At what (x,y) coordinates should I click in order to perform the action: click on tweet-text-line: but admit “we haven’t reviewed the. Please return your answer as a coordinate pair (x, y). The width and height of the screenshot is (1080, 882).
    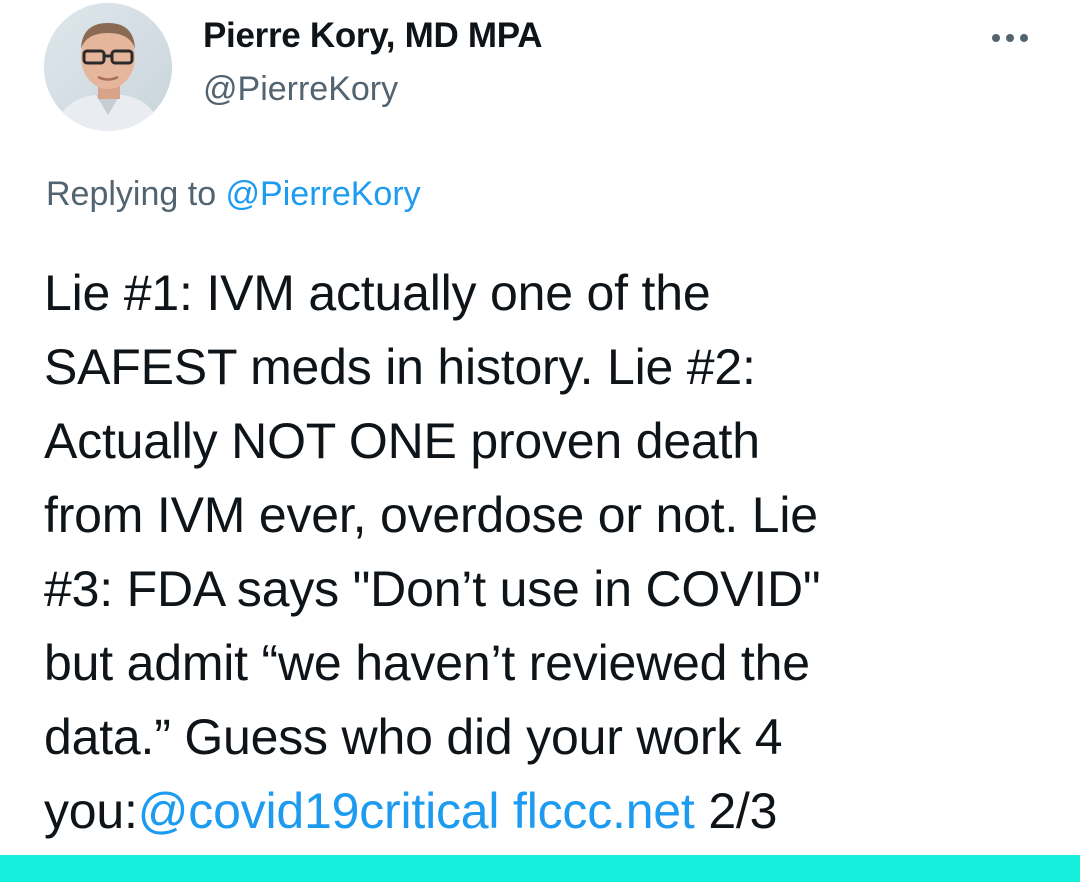
    Looking at the image, I should click on (427, 663).